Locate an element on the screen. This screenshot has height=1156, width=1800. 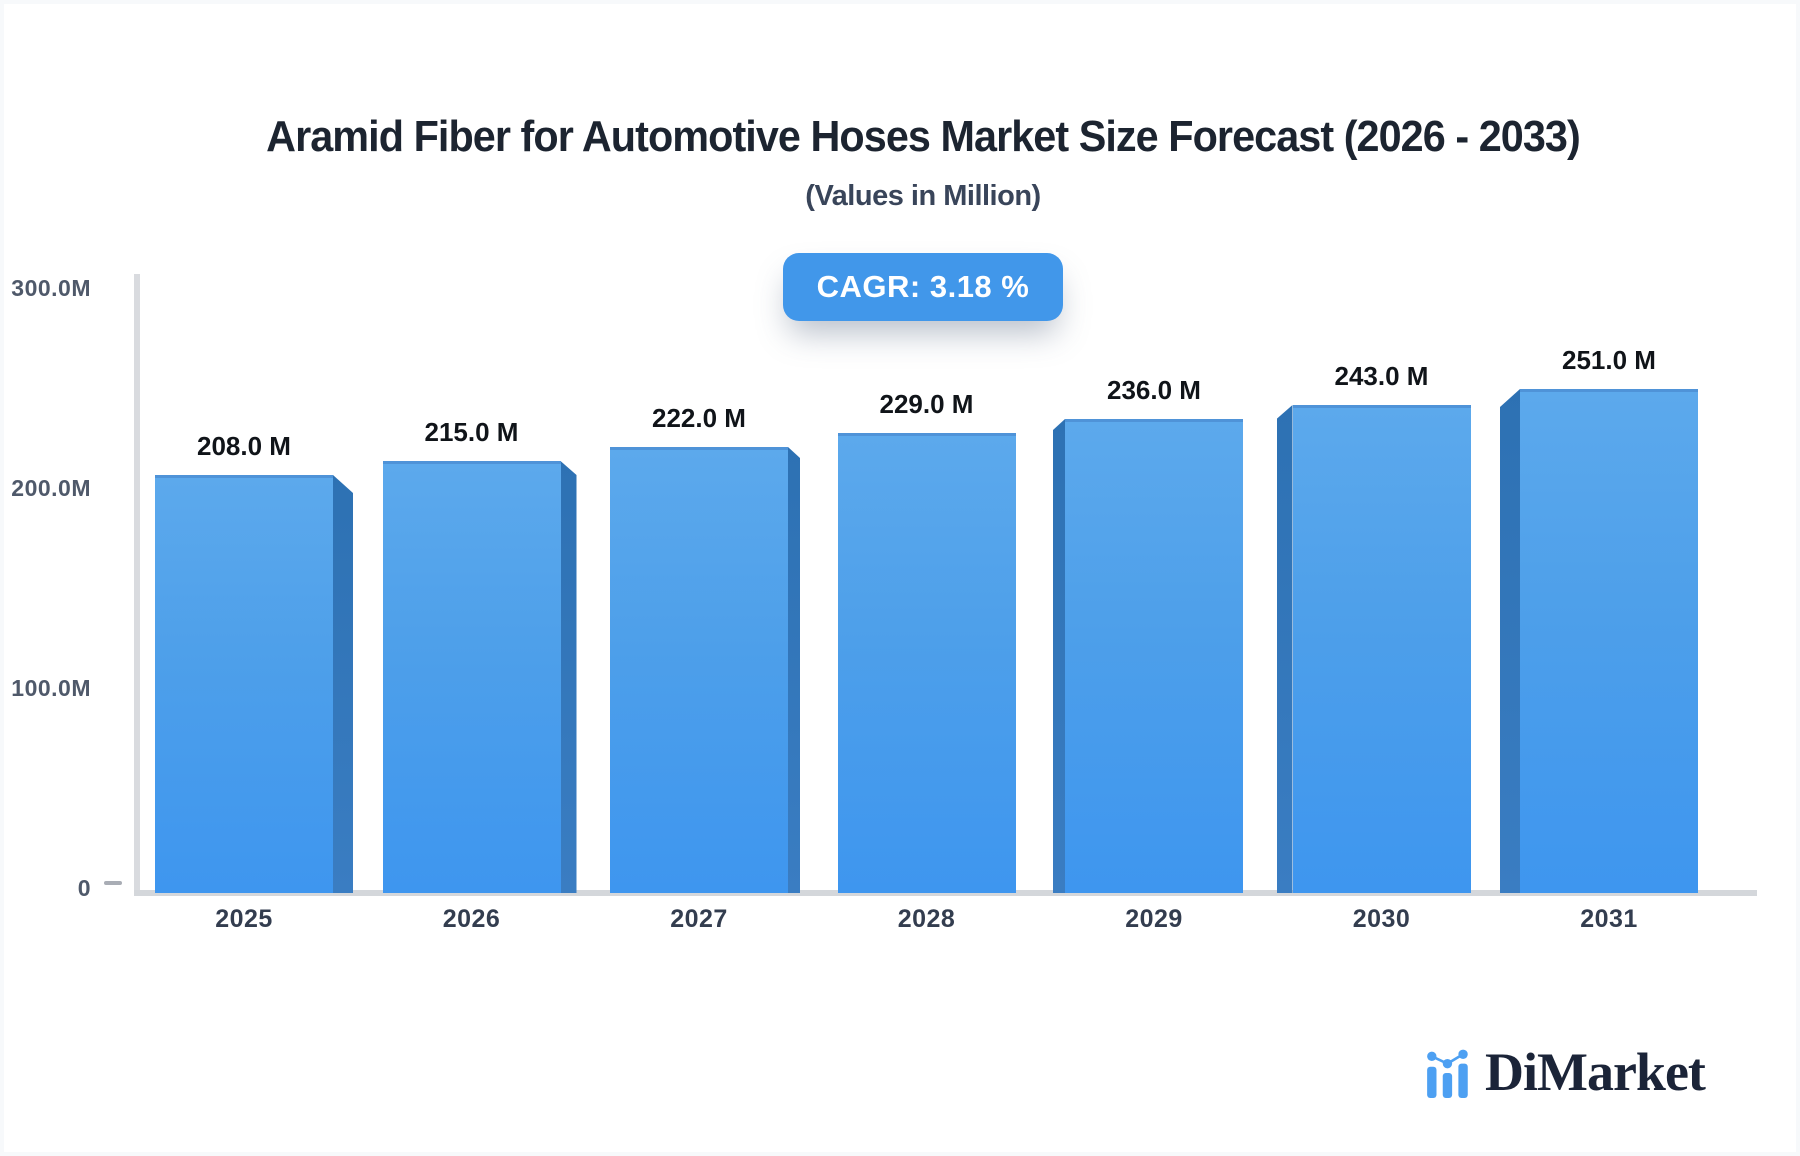
bar-value-label: 215.0 M is located at coordinates (471, 432).